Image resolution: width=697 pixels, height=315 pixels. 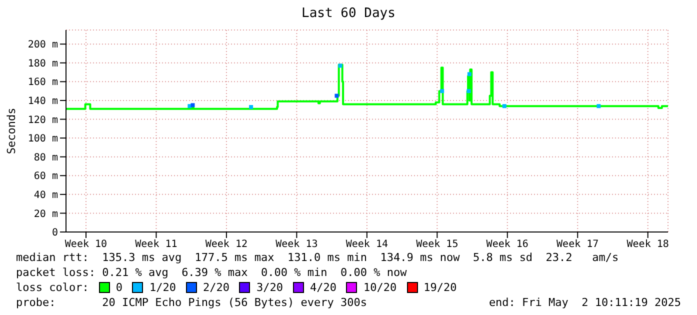 What do you see at coordinates (43, 102) in the screenshot?
I see `y-tick-label: 140 m` at bounding box center [43, 102].